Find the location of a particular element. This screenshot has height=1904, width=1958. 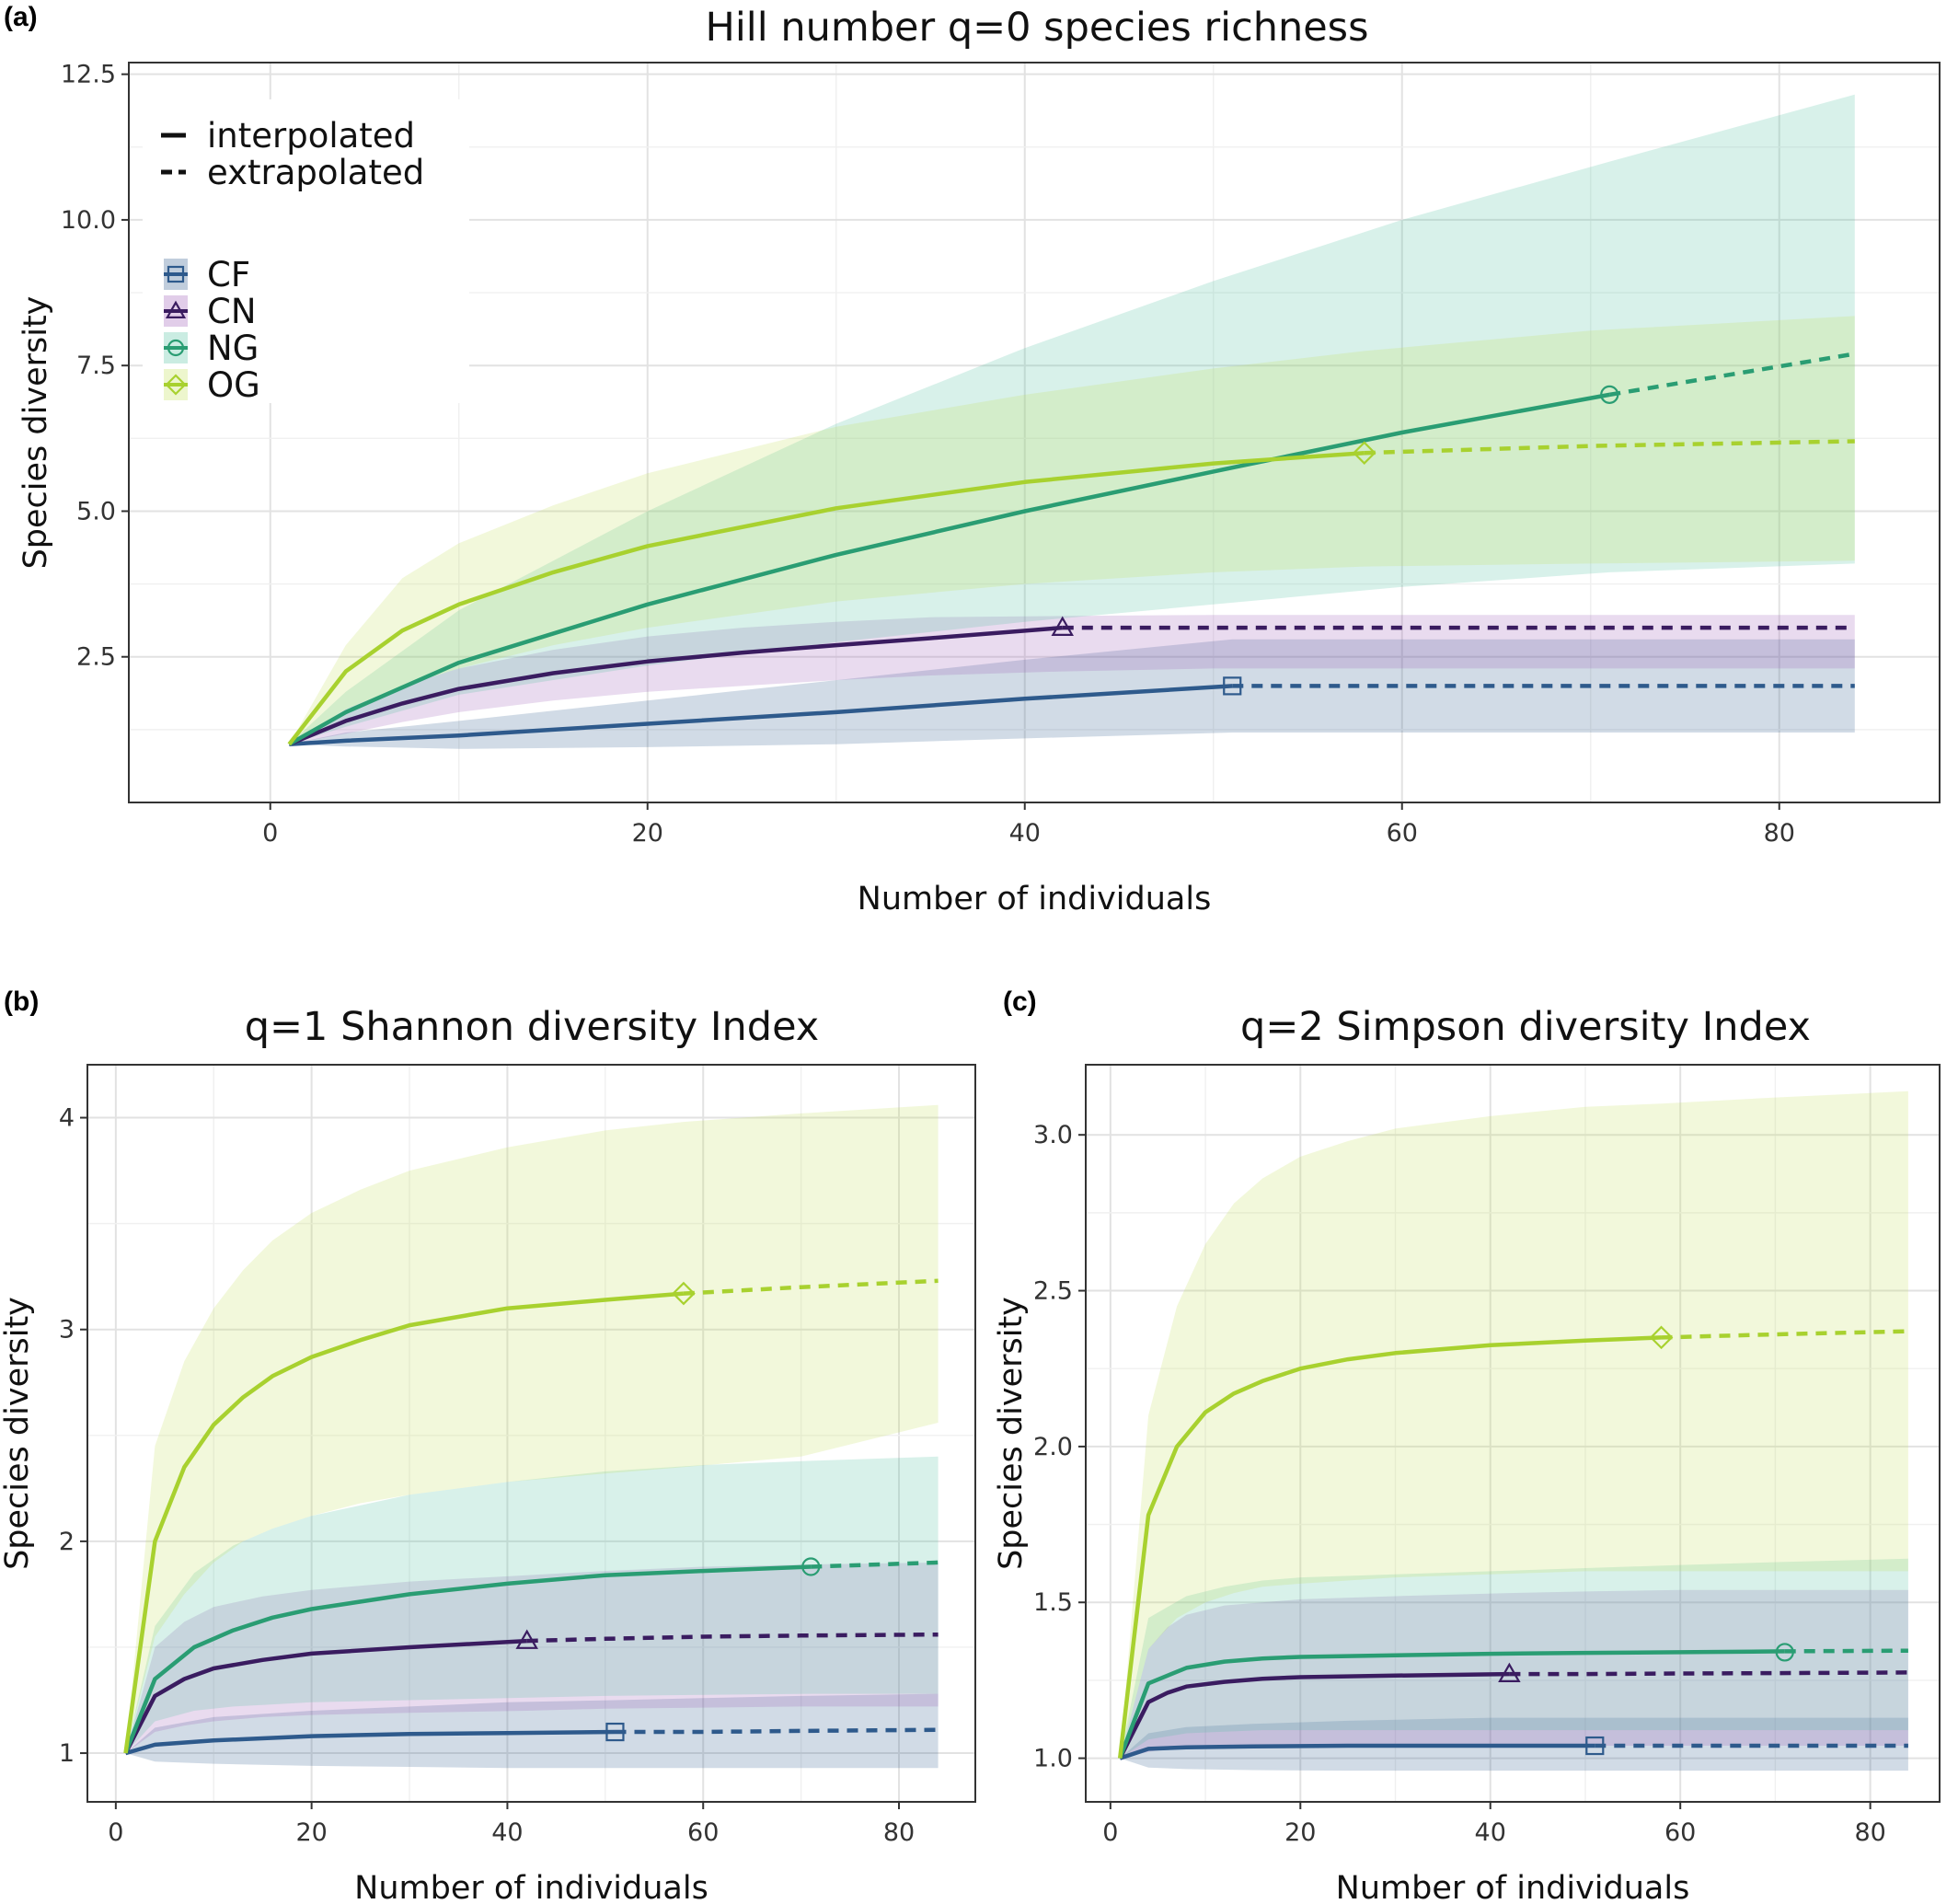

y-tick-label: 5.0 is located at coordinates (96, 511).